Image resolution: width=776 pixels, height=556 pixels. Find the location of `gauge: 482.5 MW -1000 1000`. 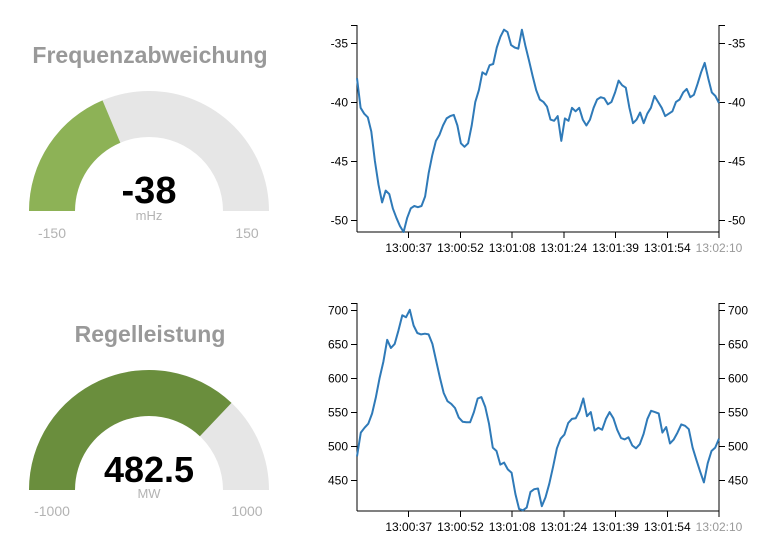

gauge: 482.5 MW -1000 1000 is located at coordinates (149, 444).